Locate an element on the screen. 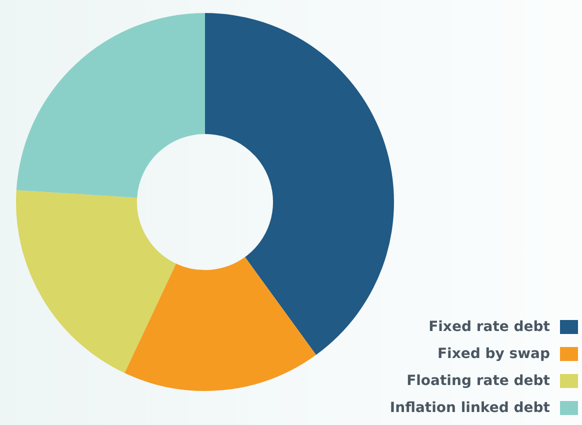 Image resolution: width=582 pixels, height=425 pixels. legend-label: Fixed by swap is located at coordinates (493, 354).